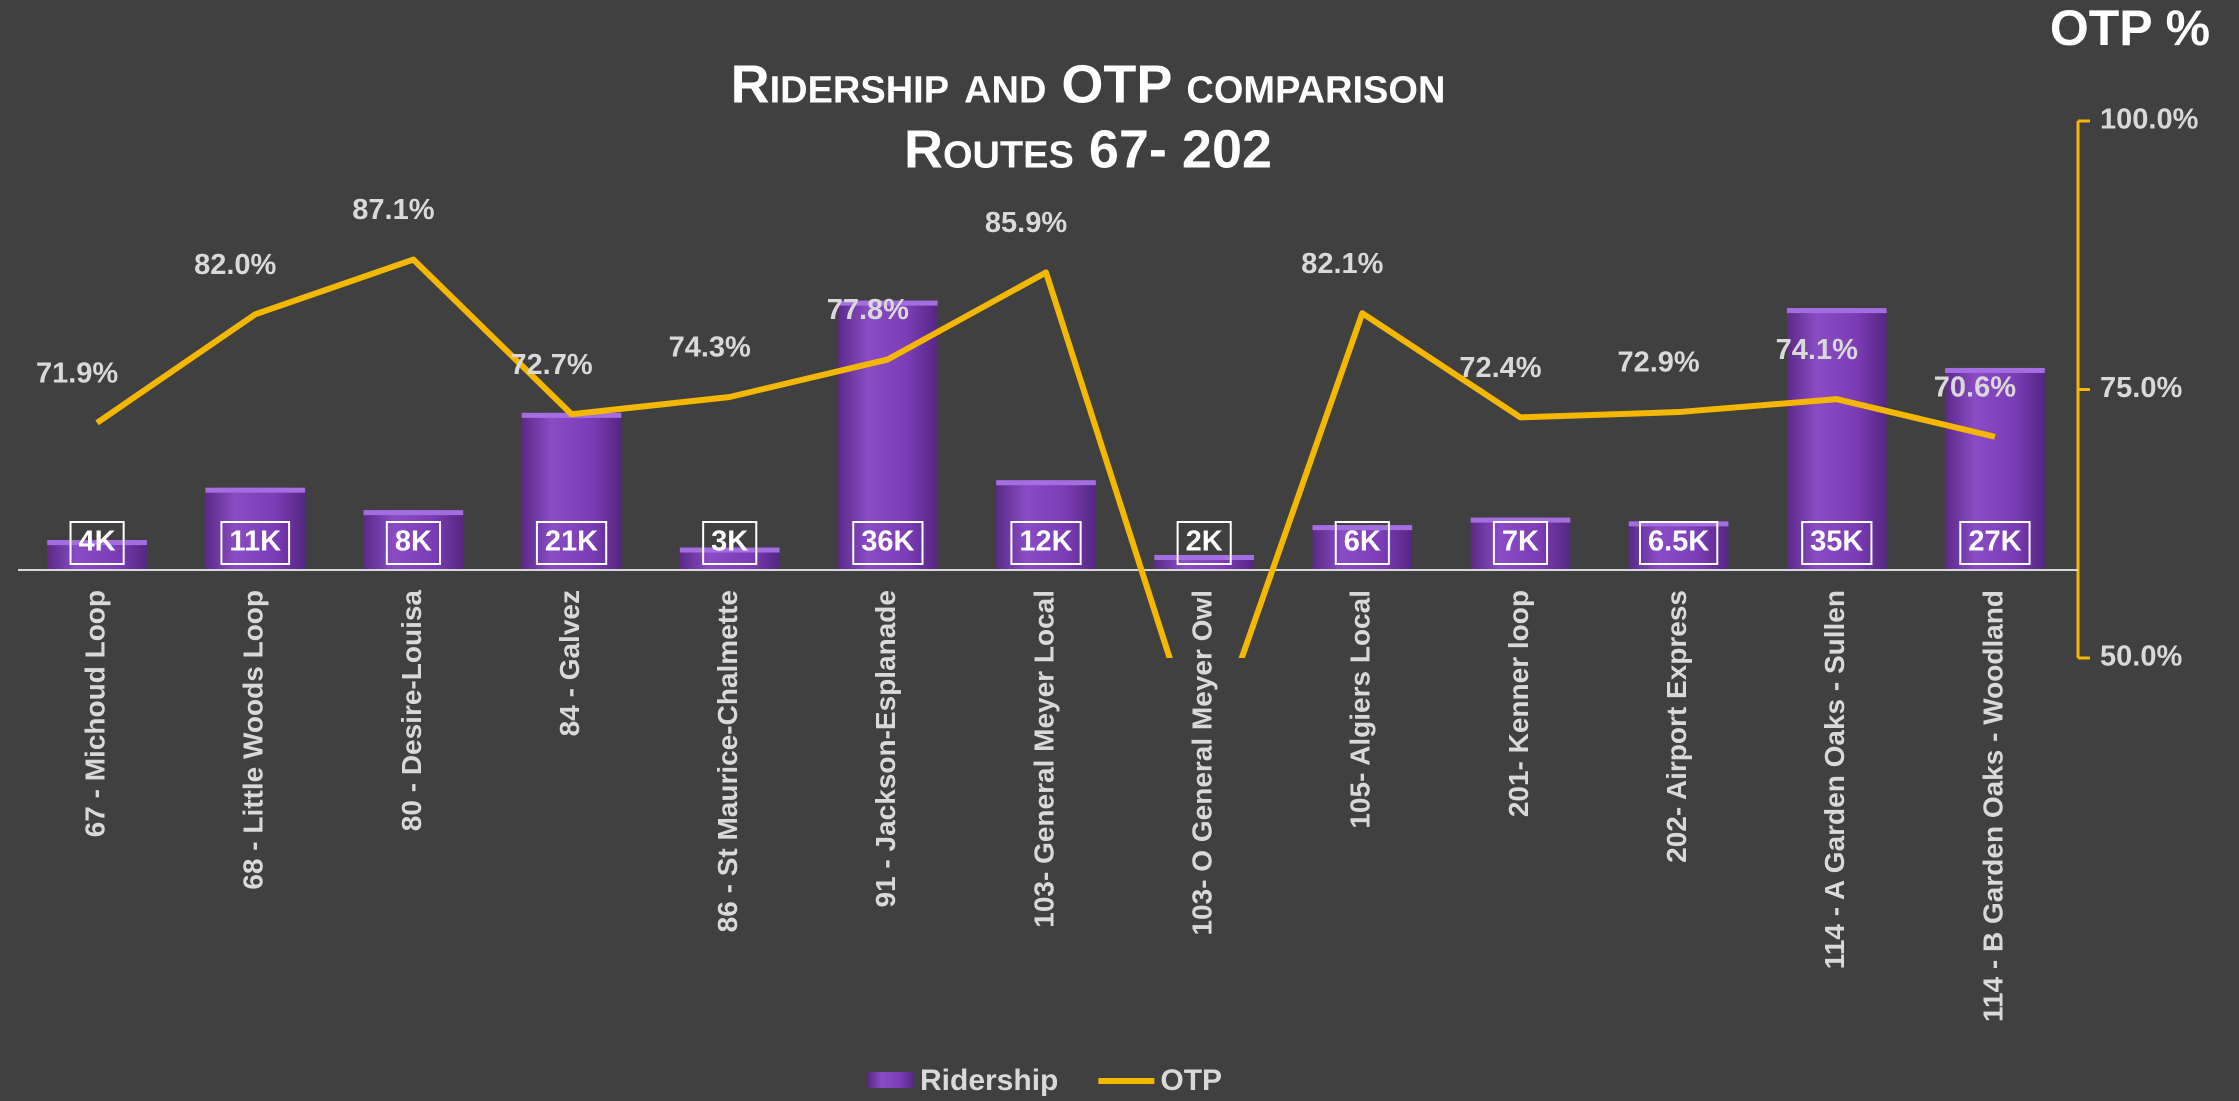 The image size is (2239, 1101). What do you see at coordinates (1676, 726) in the screenshot?
I see `x-tick-label: 202- Airport Express` at bounding box center [1676, 726].